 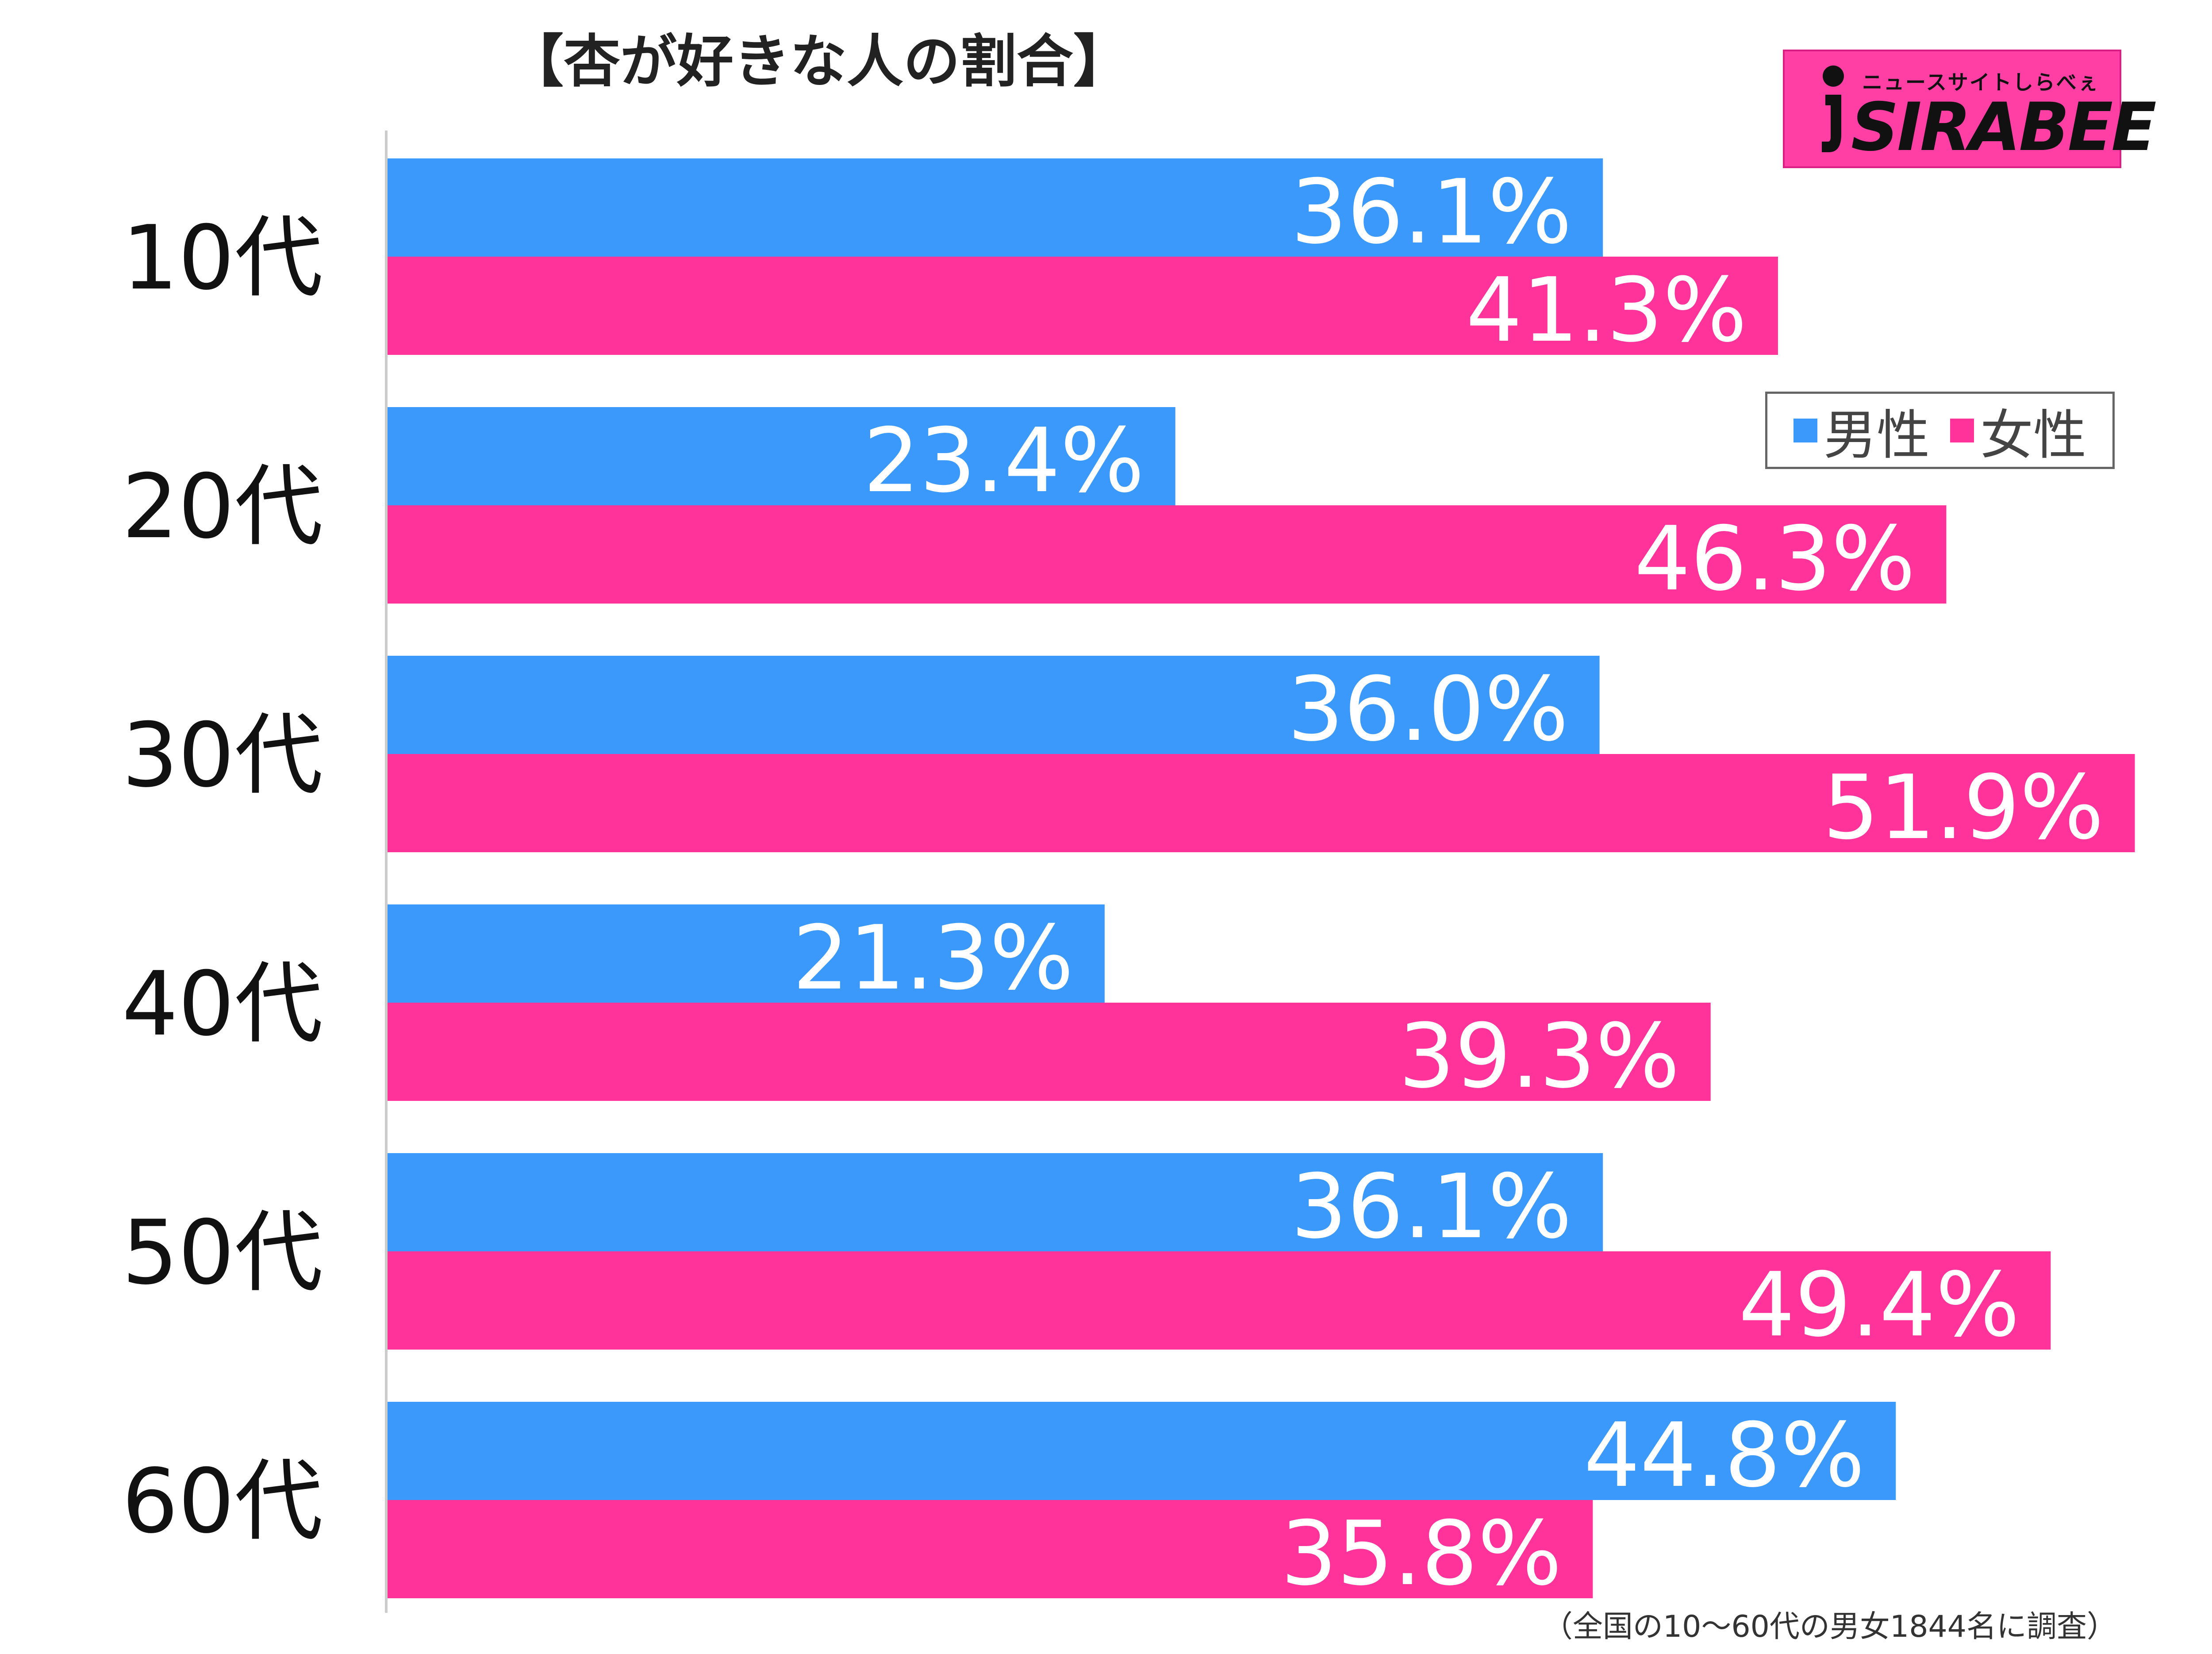 What do you see at coordinates (2004, 128) in the screenshot?
I see `logo-wordmark: SIRABEE` at bounding box center [2004, 128].